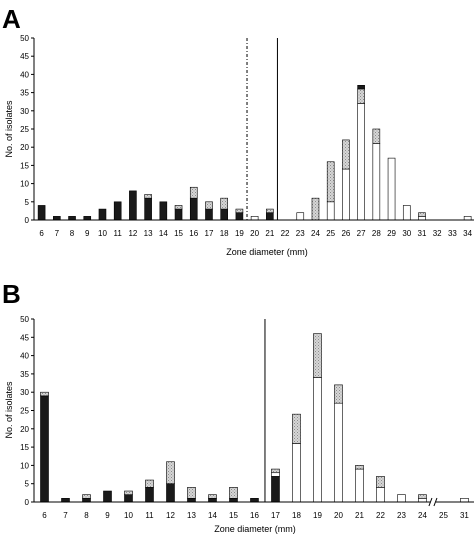 The image size is (474, 538). What do you see at coordinates (422, 515) in the screenshot?
I see `x-tick-label: 24` at bounding box center [422, 515].